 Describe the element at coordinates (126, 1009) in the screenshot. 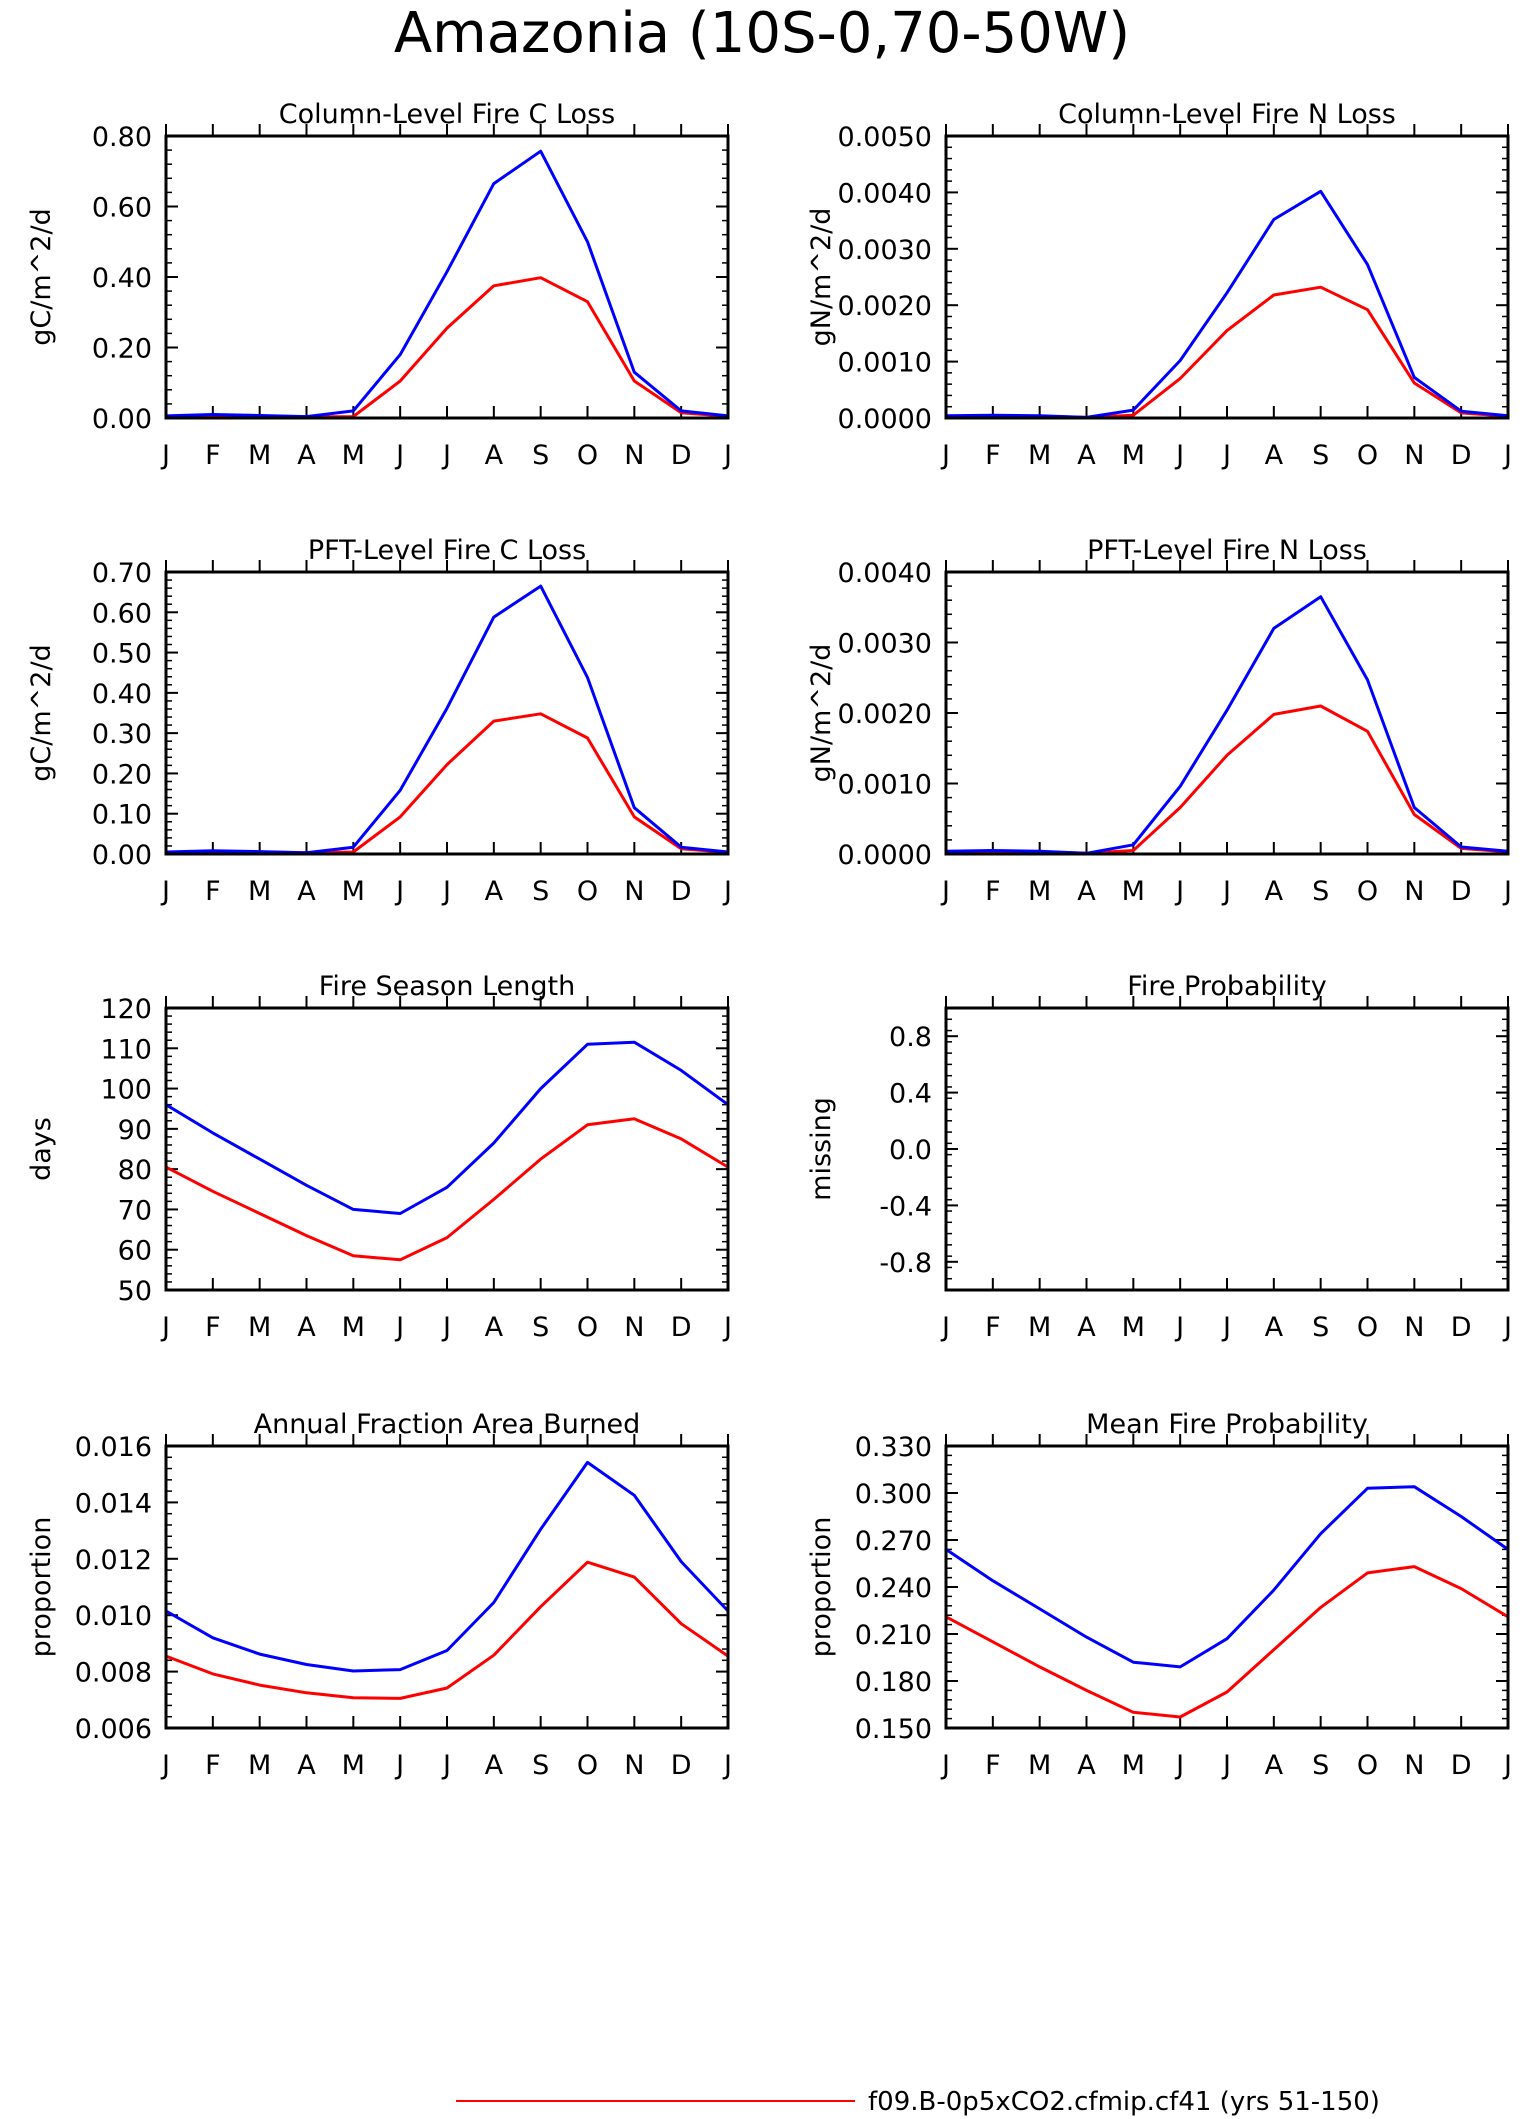

I see `y-tick-label: 120` at that location.